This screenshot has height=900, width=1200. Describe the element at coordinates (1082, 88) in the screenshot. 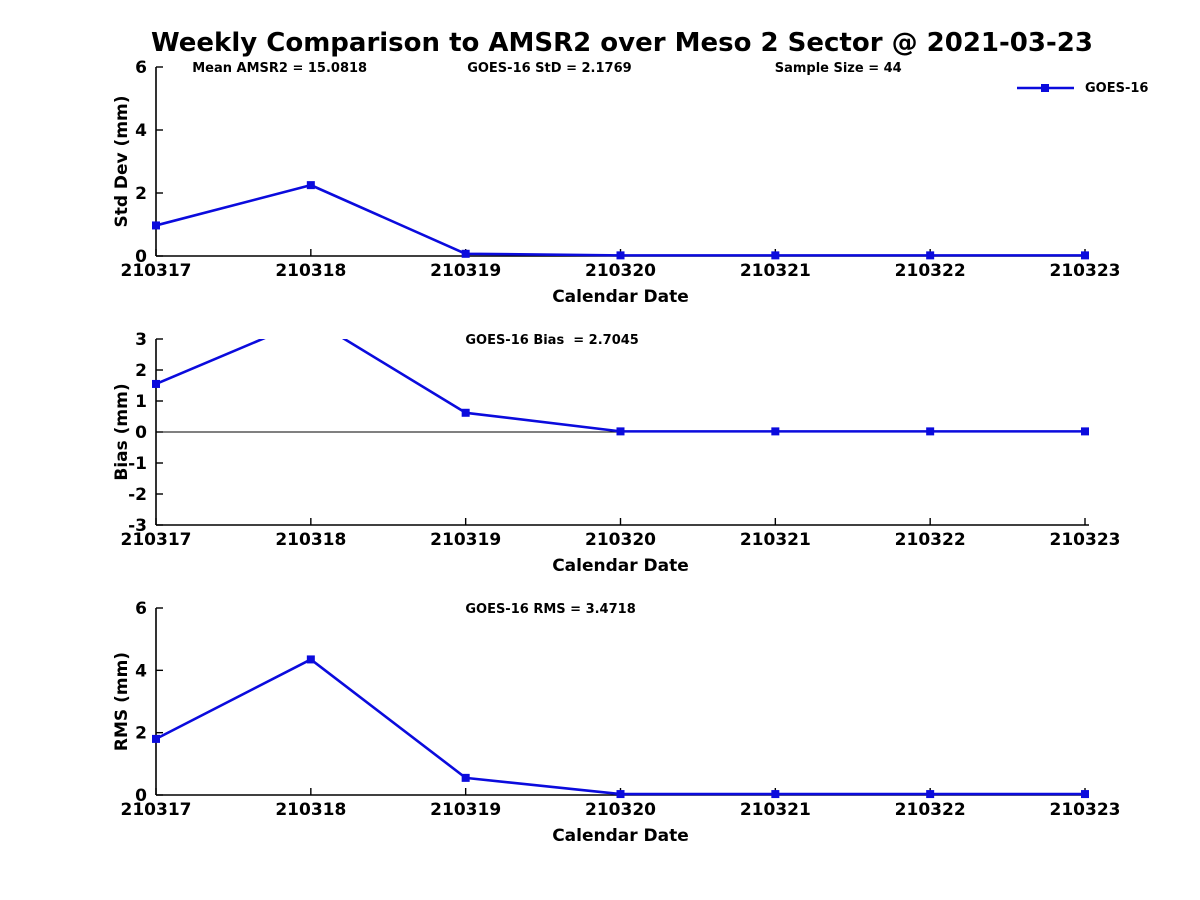

I see `legend: GOES-16` at that location.